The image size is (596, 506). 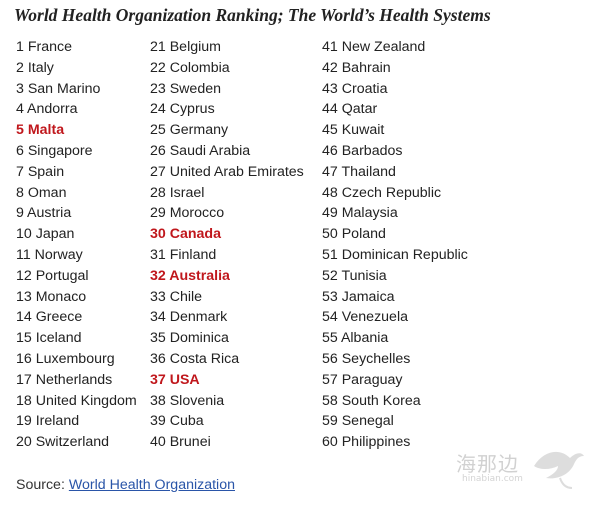 What do you see at coordinates (366, 442) in the screenshot?
I see `ranking-item: 60 Philippines` at bounding box center [366, 442].